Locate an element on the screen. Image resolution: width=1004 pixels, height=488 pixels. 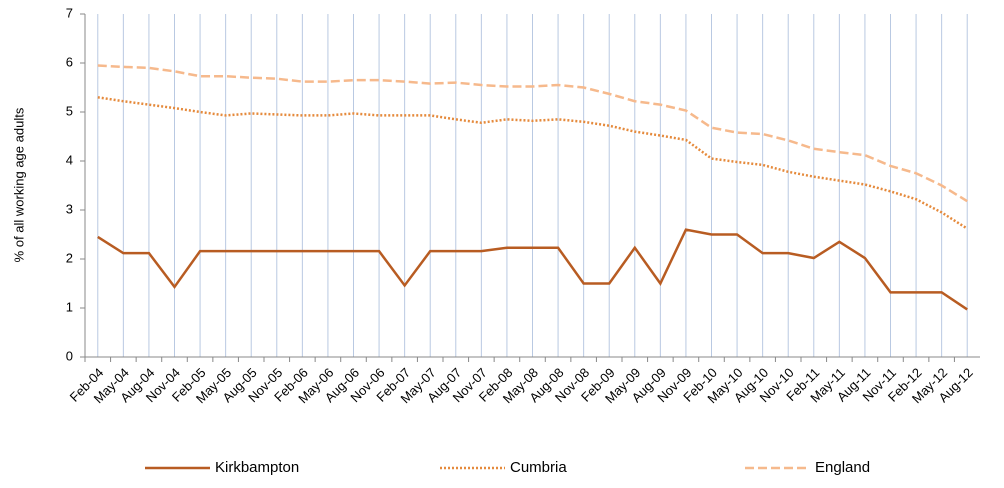
legend-label: Cumbria is located at coordinates (538, 467).